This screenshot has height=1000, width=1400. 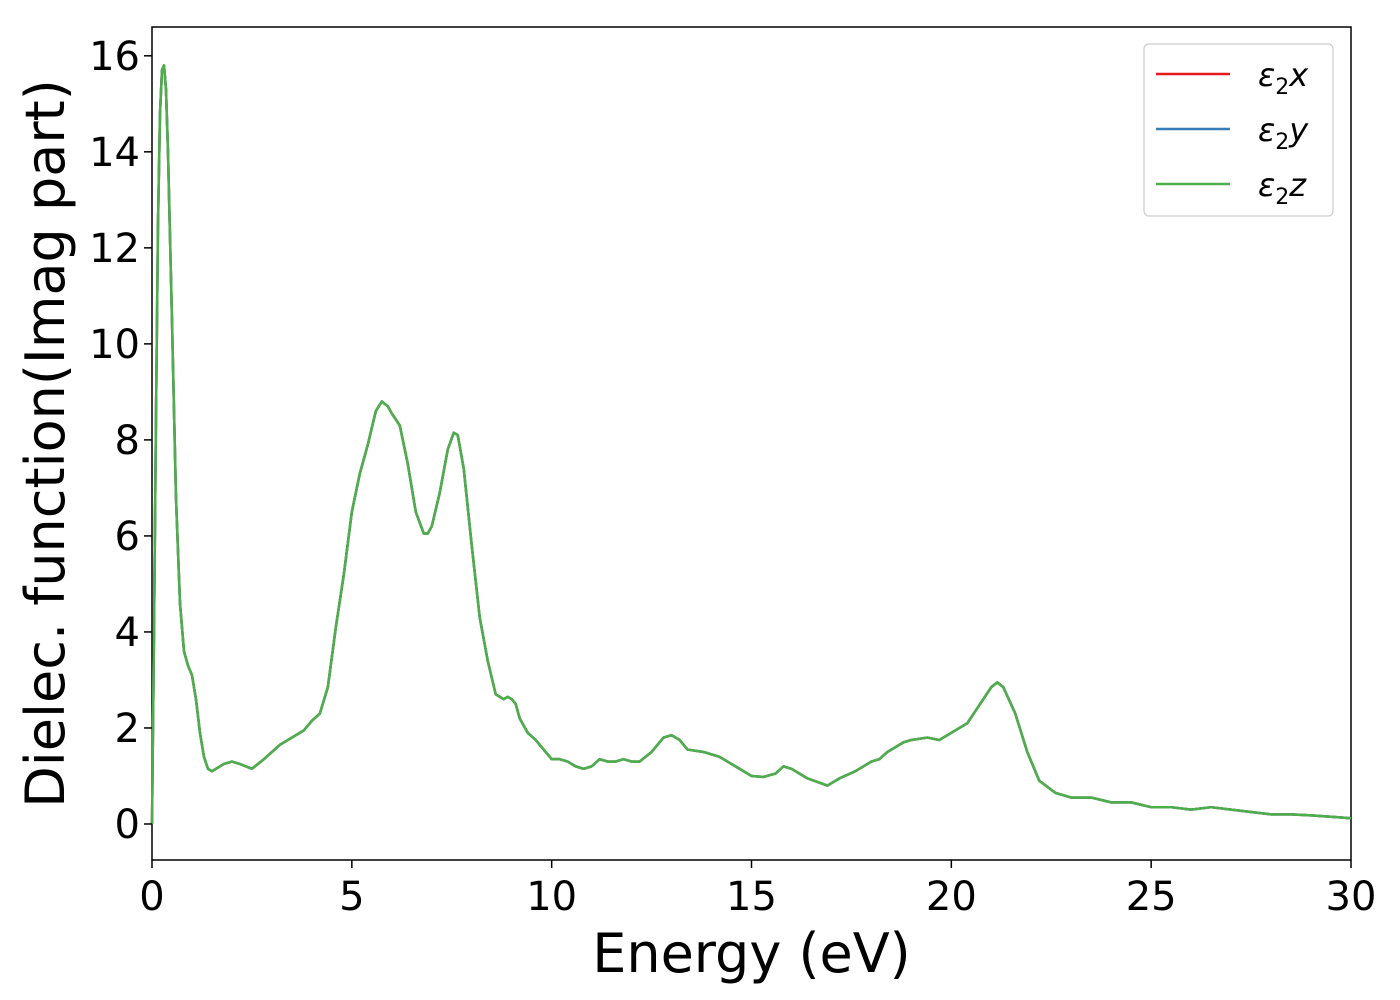 I want to click on y-tick-label: 16, so click(x=114, y=57).